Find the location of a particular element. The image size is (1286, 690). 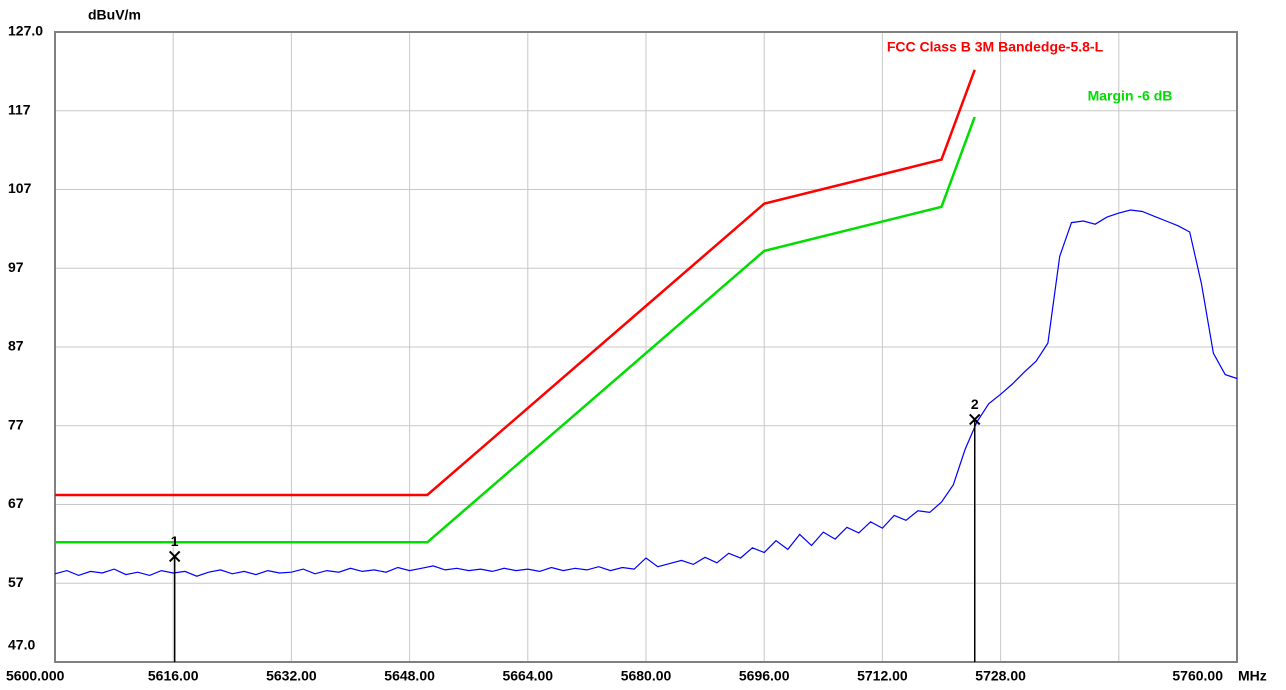

legend-entry: Margin -6 dB is located at coordinates (1130, 96).